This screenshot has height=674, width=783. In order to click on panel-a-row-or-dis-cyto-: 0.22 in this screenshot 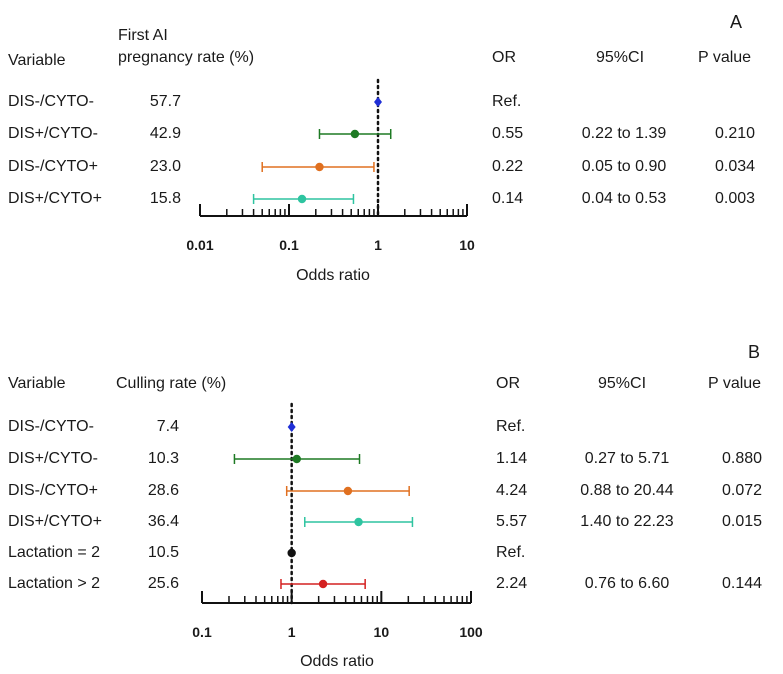, I will do `click(508, 166)`.